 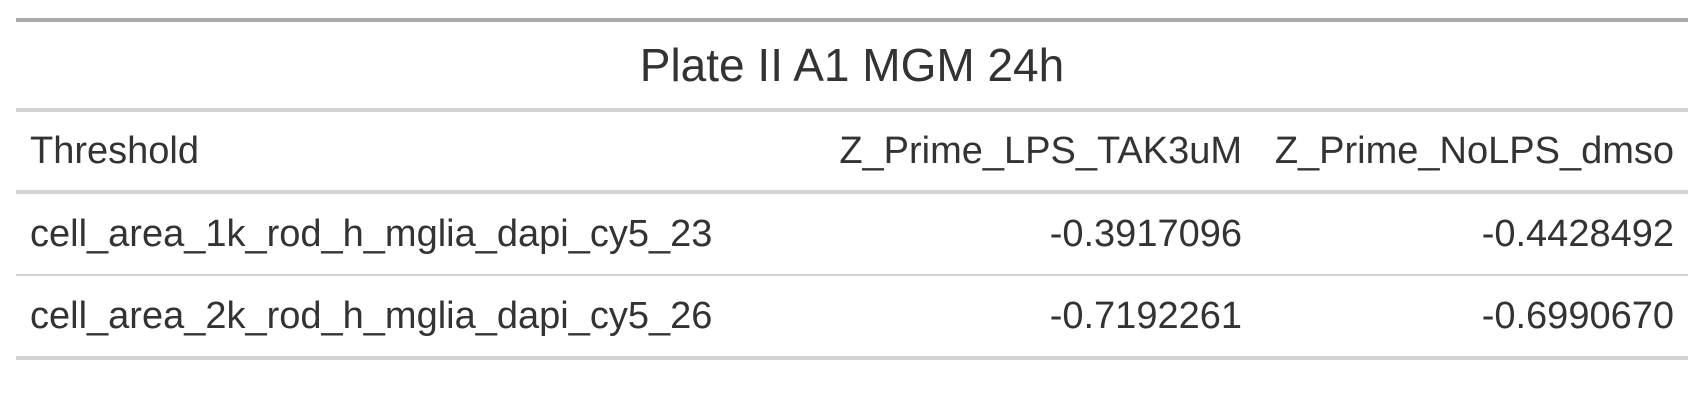 I want to click on column-header-threshold: Threshold, so click(x=114, y=150).